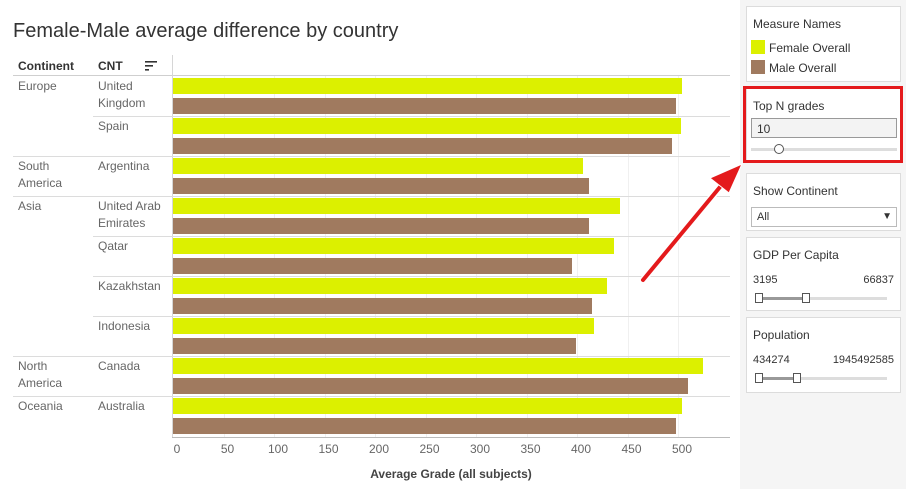 The image size is (906, 489). I want to click on continent-panel: Show Continent All ▼, so click(823, 202).